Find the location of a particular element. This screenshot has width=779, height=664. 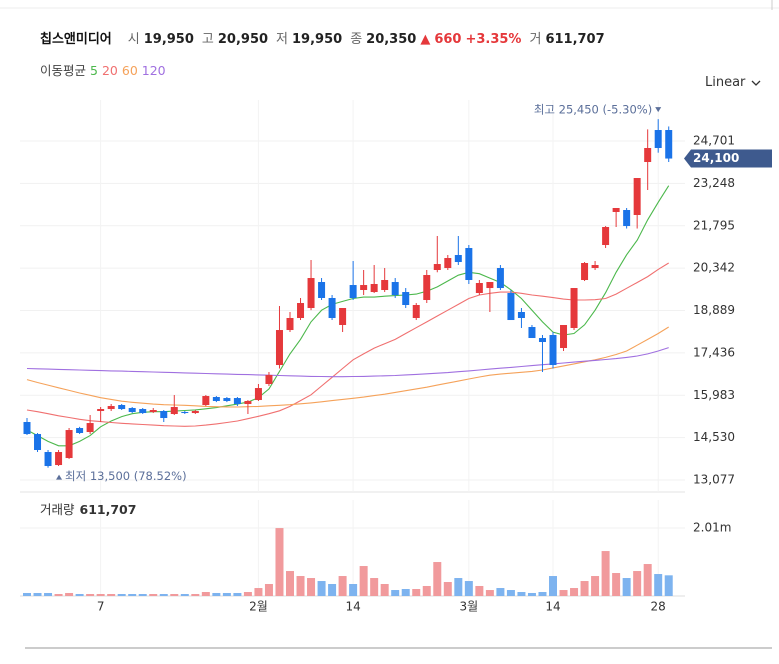

field-value: 20,350 is located at coordinates (391, 39).